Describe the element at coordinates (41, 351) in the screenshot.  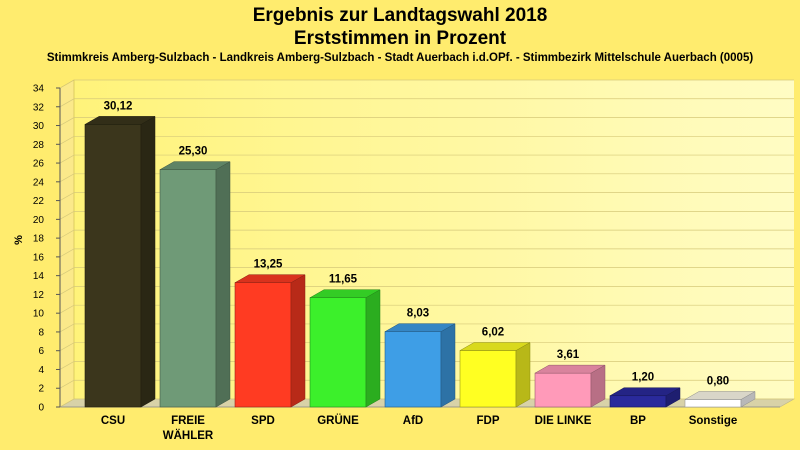
I see `y-tick-label: 6` at that location.